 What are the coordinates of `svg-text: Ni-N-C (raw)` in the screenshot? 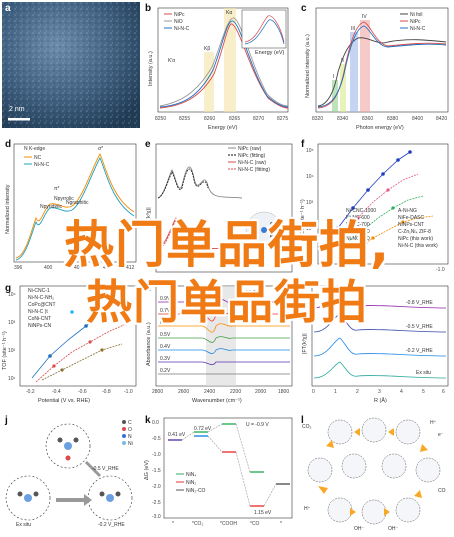 It's located at (252, 163).